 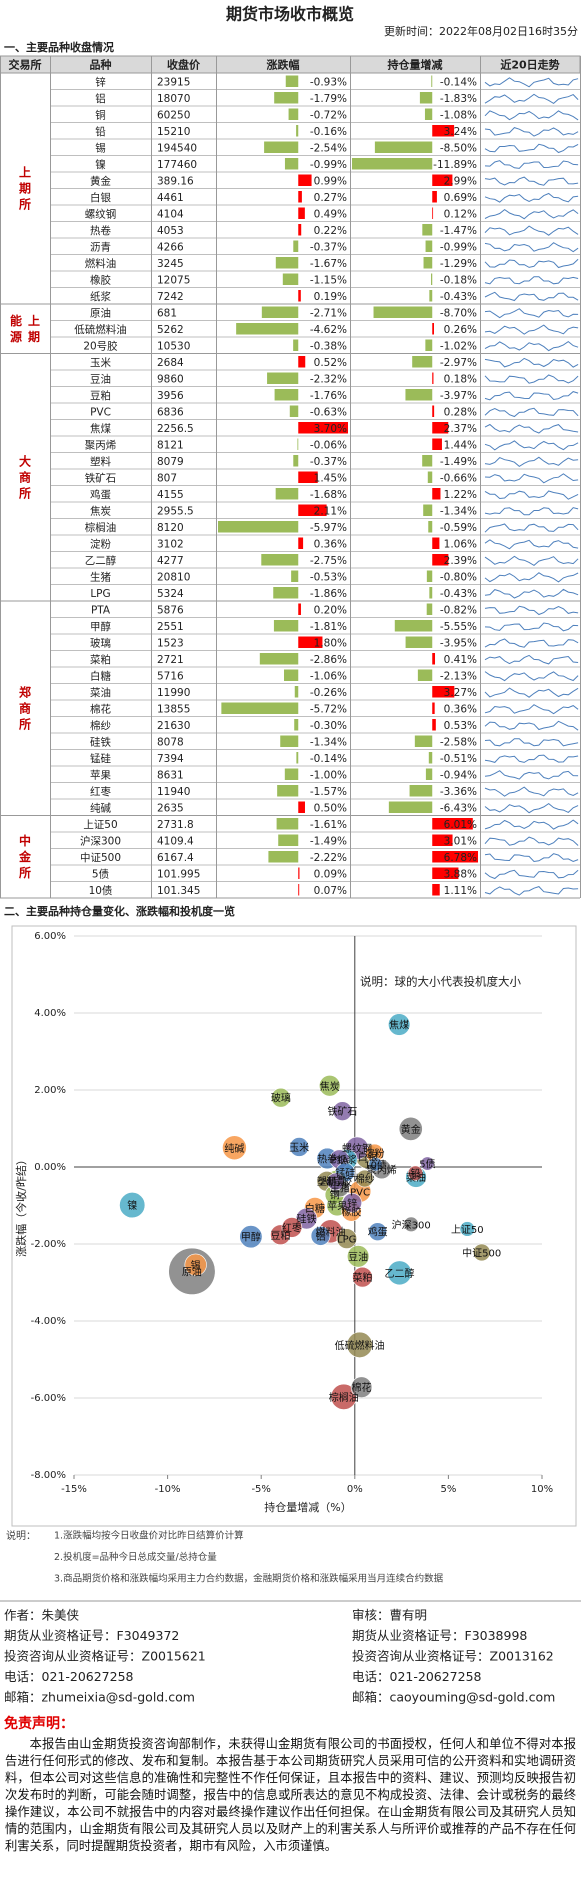 What do you see at coordinates (411, 1129) in the screenshot?
I see `bubble-label: 黄金` at bounding box center [411, 1129].